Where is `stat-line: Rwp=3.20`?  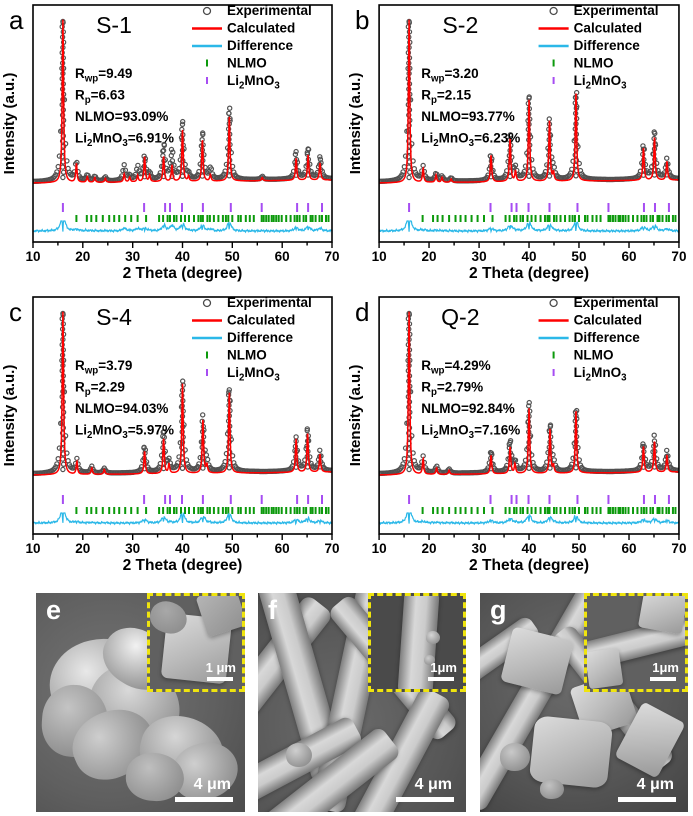
stat-line: Rwp=3.20 is located at coordinates (449, 75).